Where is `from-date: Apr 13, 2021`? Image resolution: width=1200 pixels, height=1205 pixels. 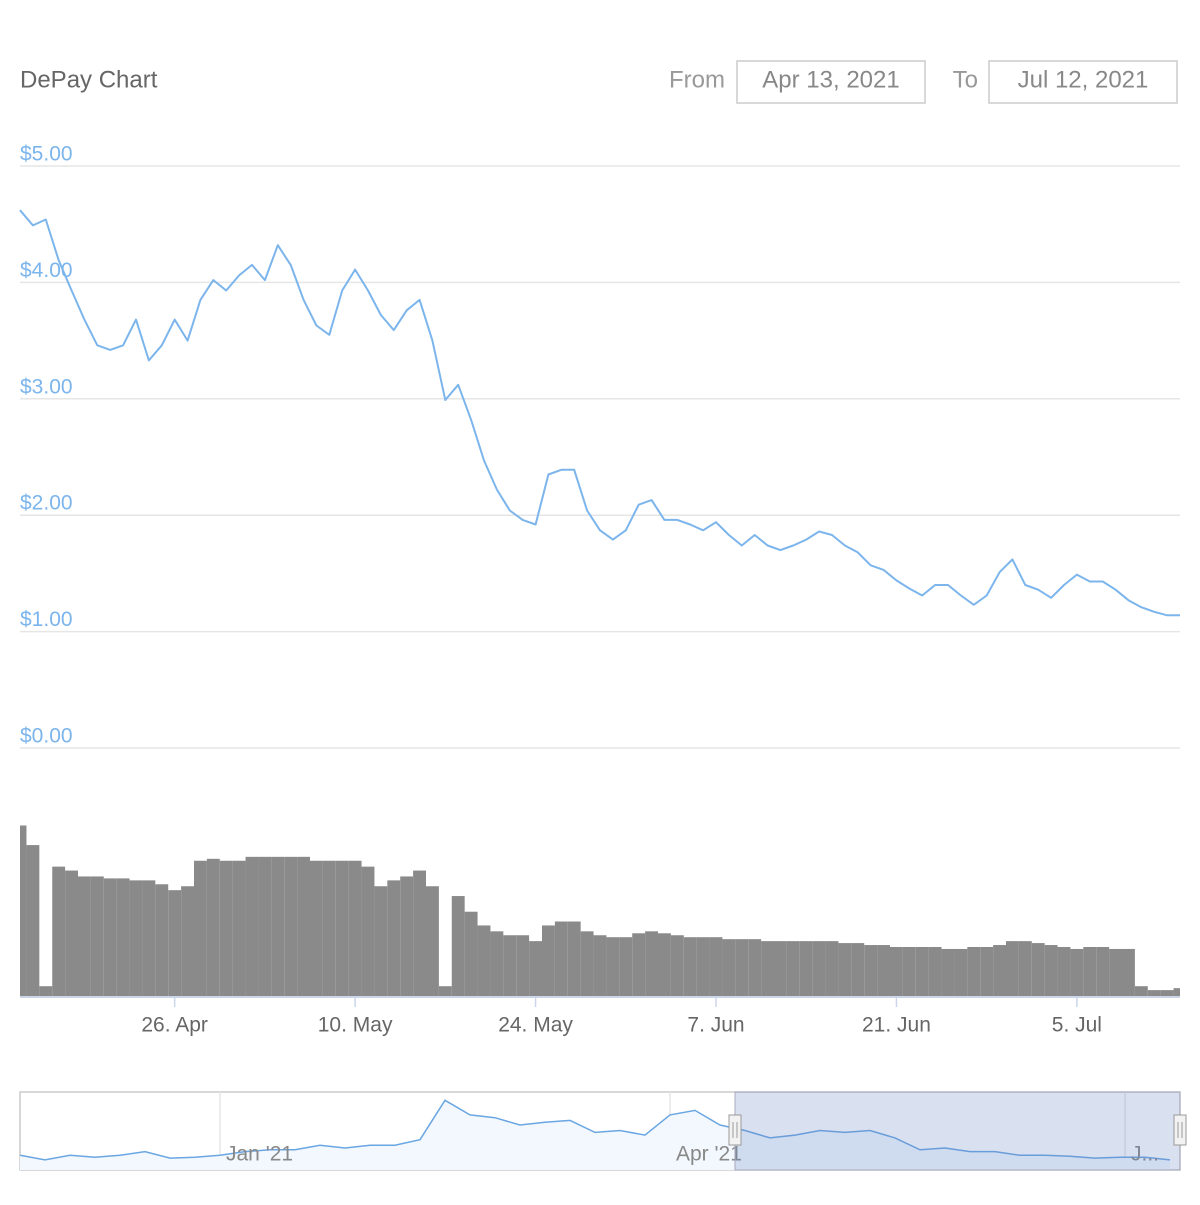 from-date: Apr 13, 2021 is located at coordinates (830, 79).